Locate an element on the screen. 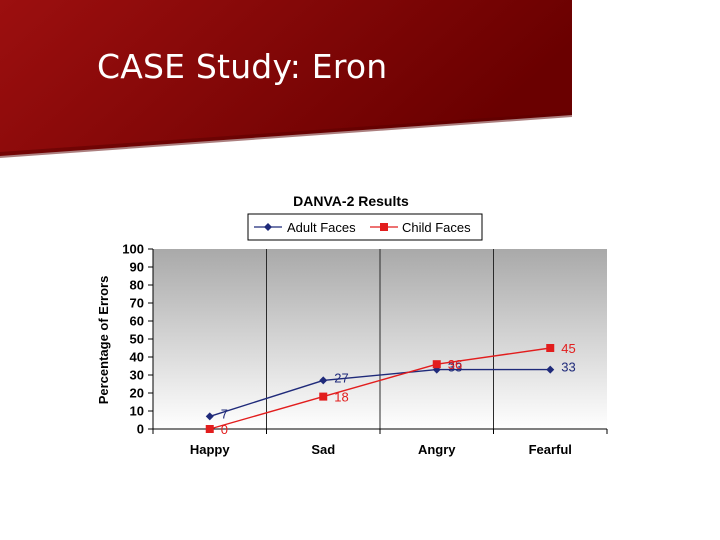  y-tick-label: 80 is located at coordinates (137, 285).